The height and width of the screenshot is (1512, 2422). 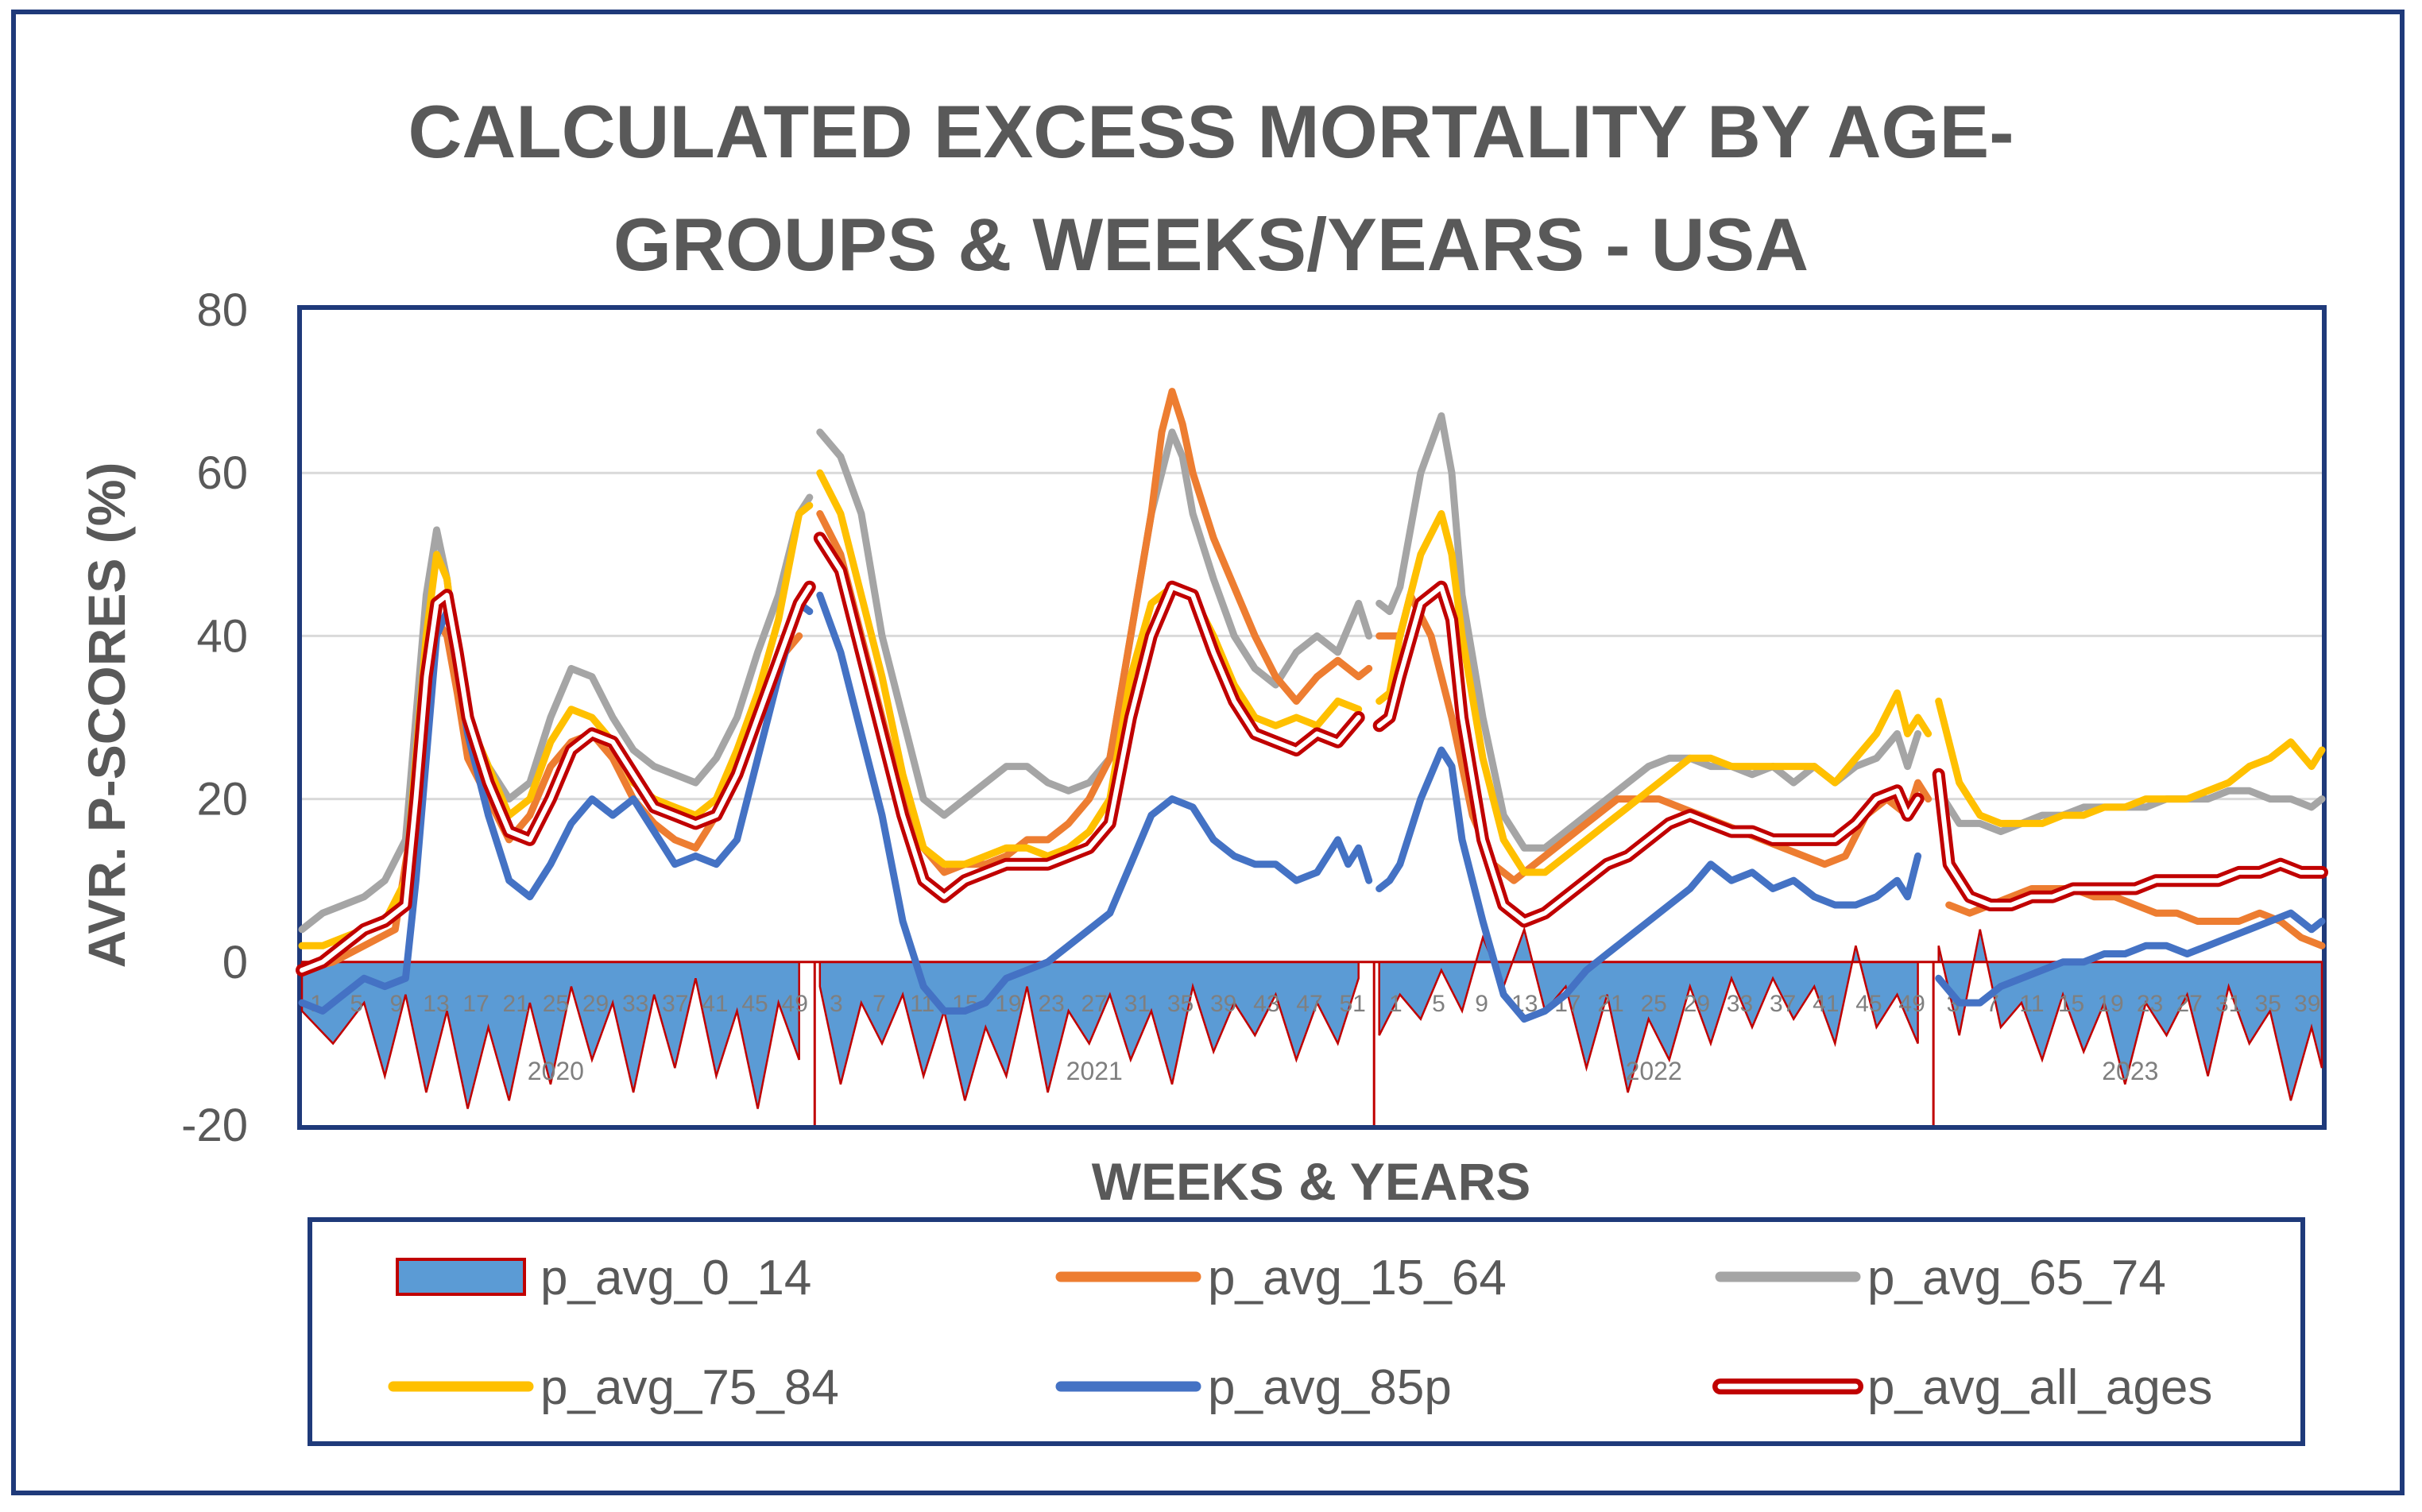 I want to click on x-tick-year-label: 2020, so click(x=556, y=1071).